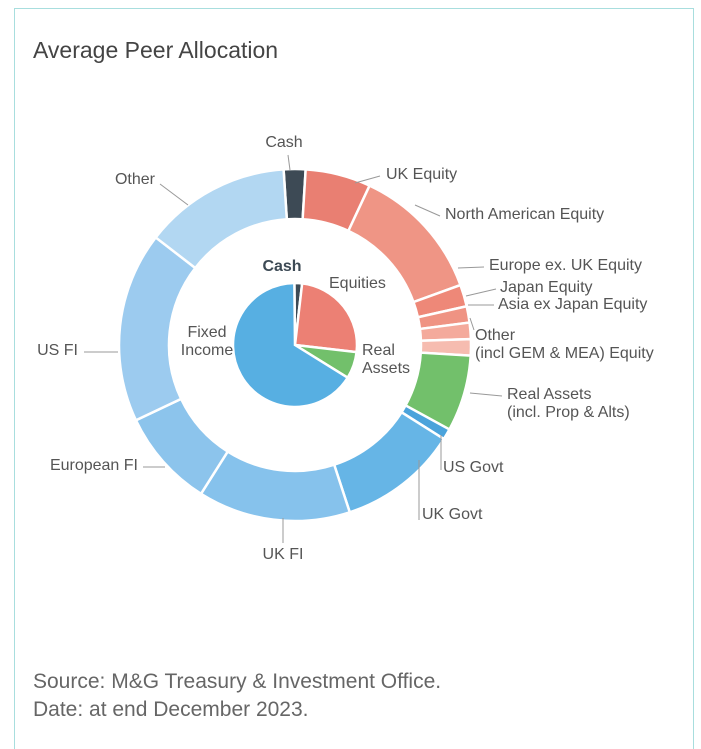 Image resolution: width=701 pixels, height=749 pixels. What do you see at coordinates (452, 514) in the screenshot?
I see `slice-label: UK Govt` at bounding box center [452, 514].